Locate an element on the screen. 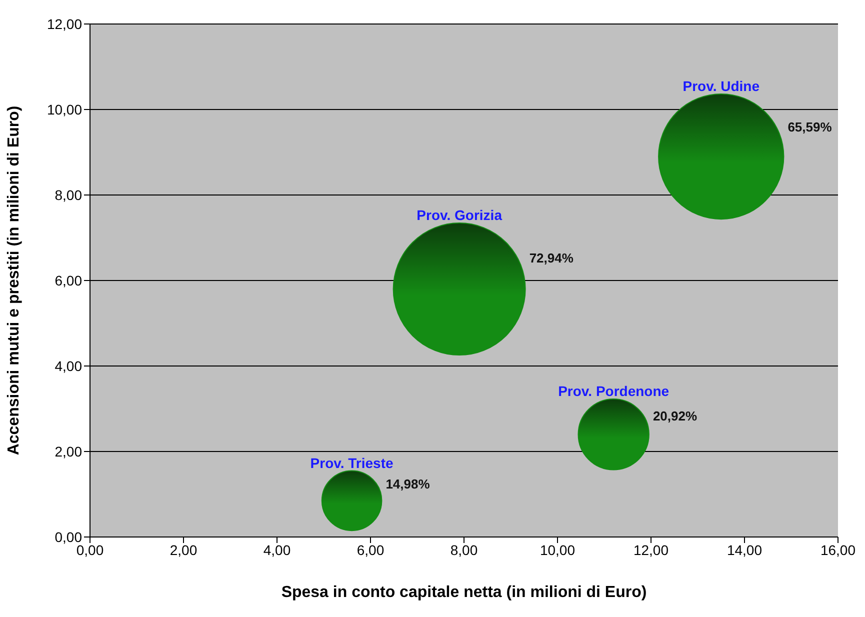 The width and height of the screenshot is (865, 617). series-label: Prov. Pordenone is located at coordinates (614, 391).